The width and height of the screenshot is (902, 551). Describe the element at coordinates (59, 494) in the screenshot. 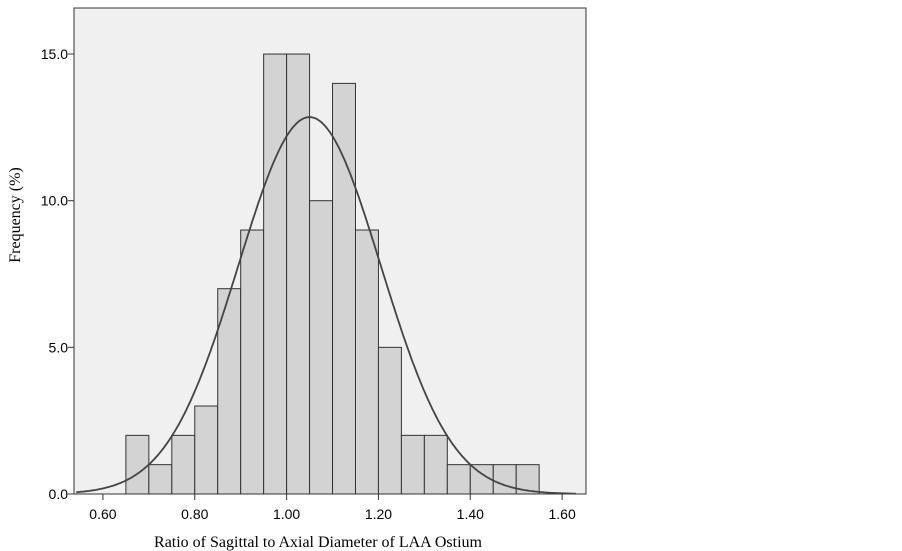

I see `y-tick-label: 0.0` at that location.